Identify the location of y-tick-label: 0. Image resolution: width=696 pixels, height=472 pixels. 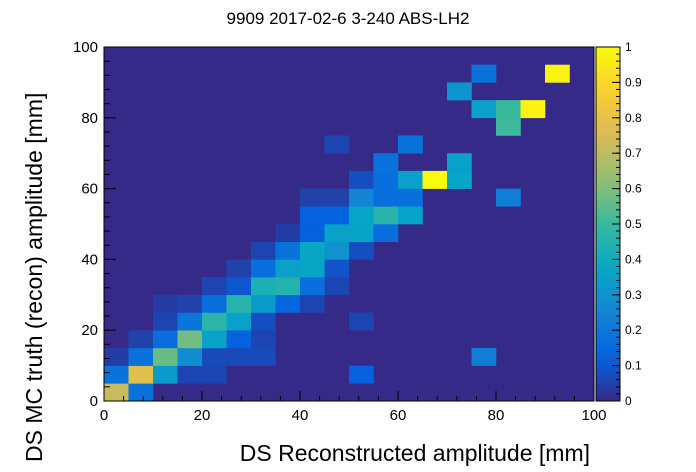
(94, 401).